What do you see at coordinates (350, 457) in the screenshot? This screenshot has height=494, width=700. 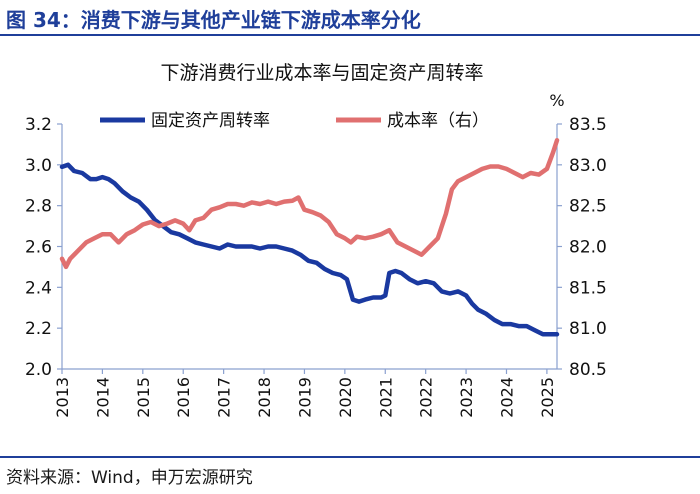 I see `footer-divider` at bounding box center [350, 457].